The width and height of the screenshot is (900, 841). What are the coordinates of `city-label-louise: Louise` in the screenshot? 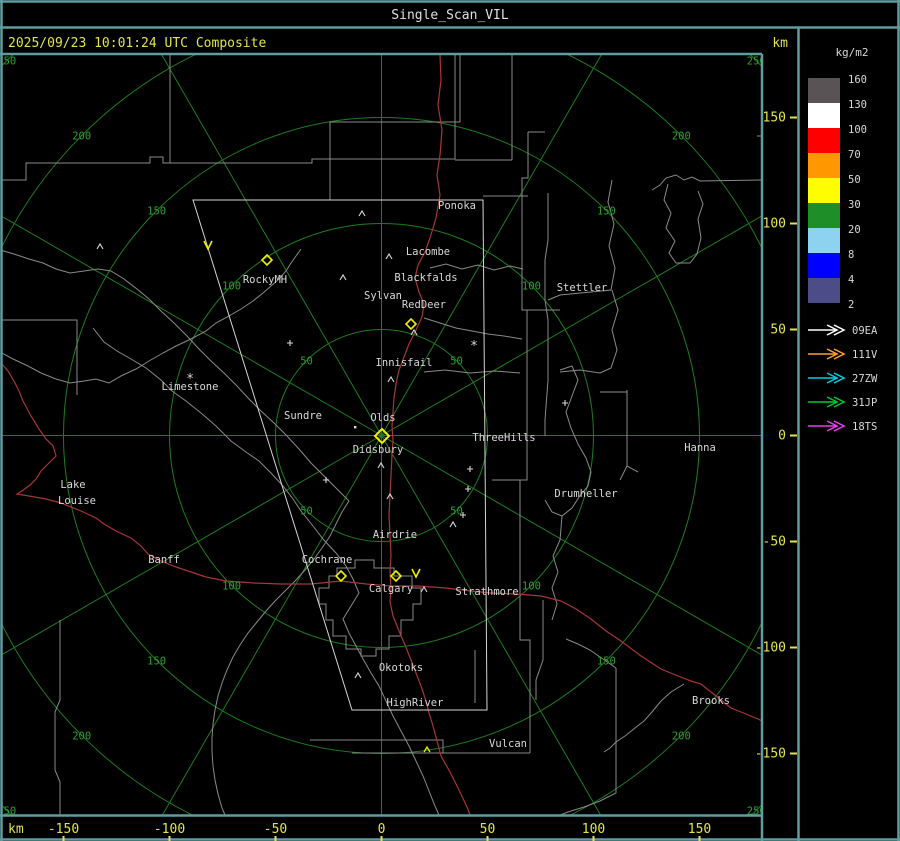 It's located at (77, 501).